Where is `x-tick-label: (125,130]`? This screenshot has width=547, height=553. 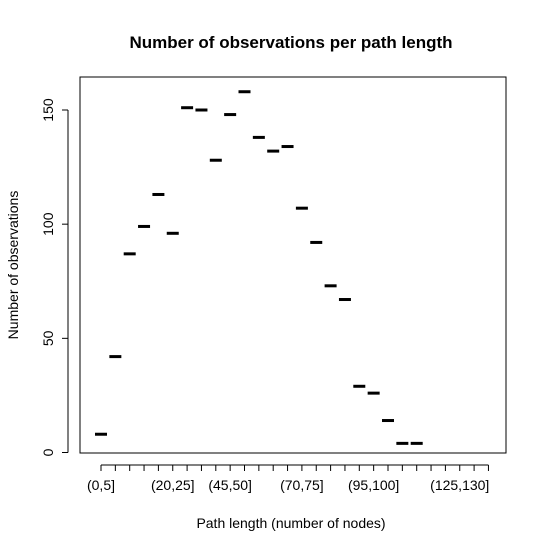 x-tick-label: (125,130] is located at coordinates (459, 485).